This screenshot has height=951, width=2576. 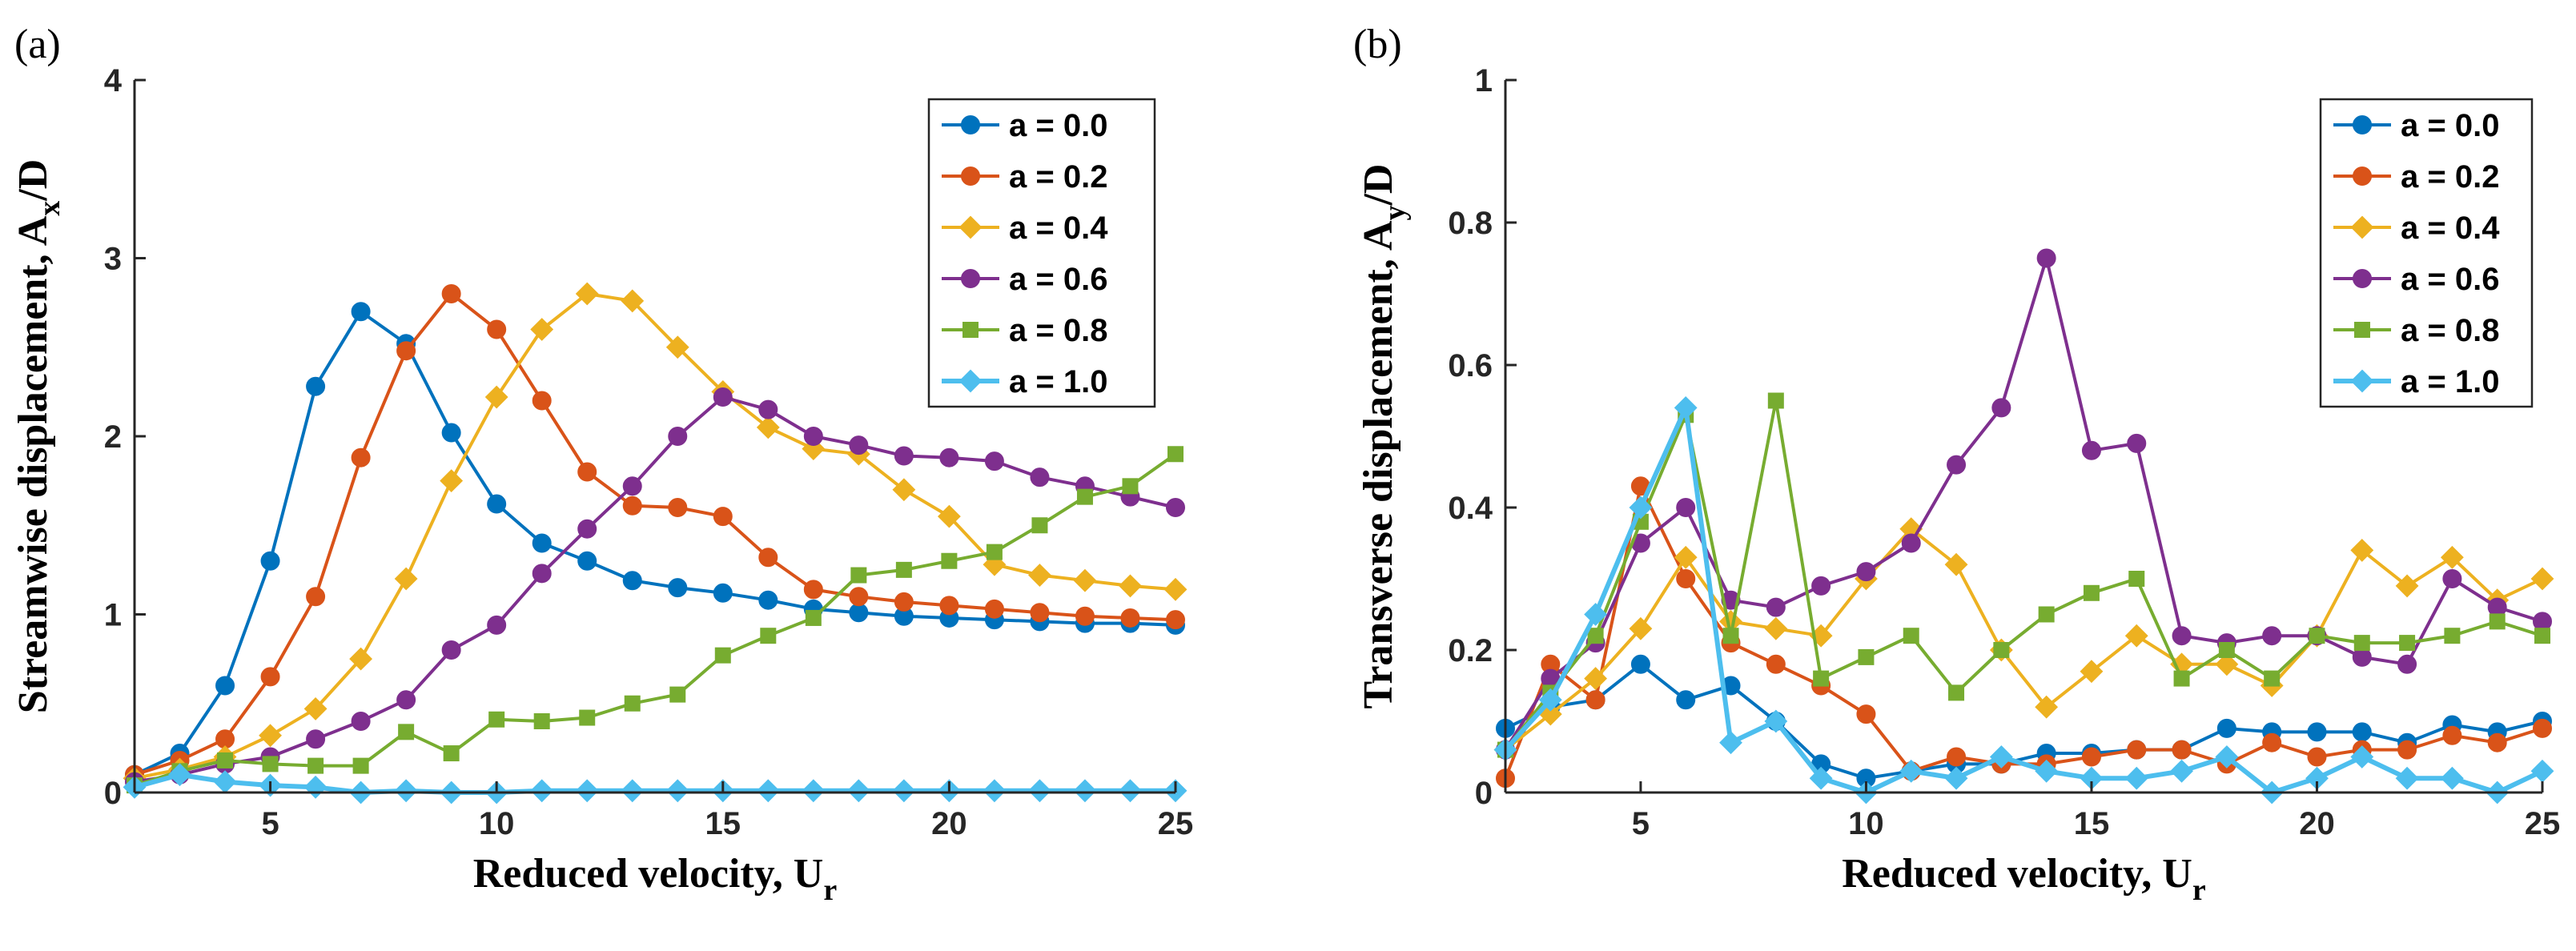 What do you see at coordinates (2450, 381) in the screenshot?
I see `legend-label: a = 1.0` at bounding box center [2450, 381].